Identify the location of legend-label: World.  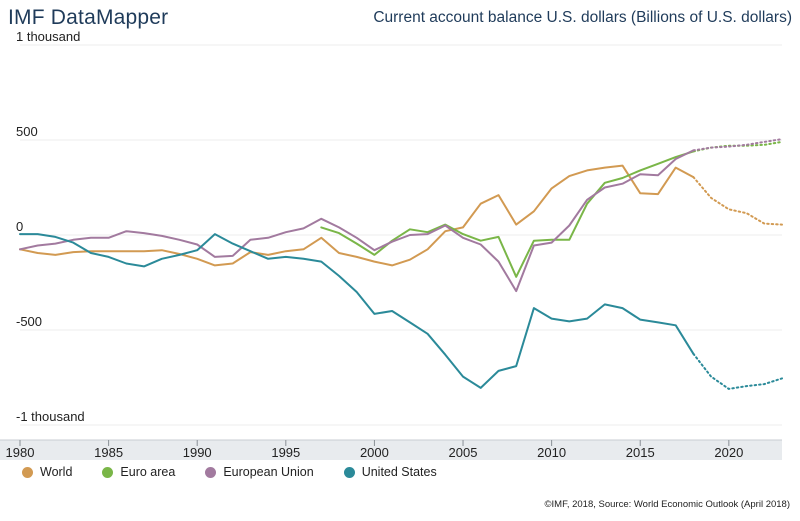
(56, 472).